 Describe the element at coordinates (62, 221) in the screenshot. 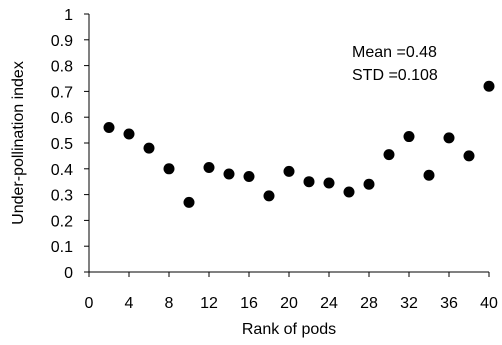

I see `y-tick-label: 0.2` at that location.